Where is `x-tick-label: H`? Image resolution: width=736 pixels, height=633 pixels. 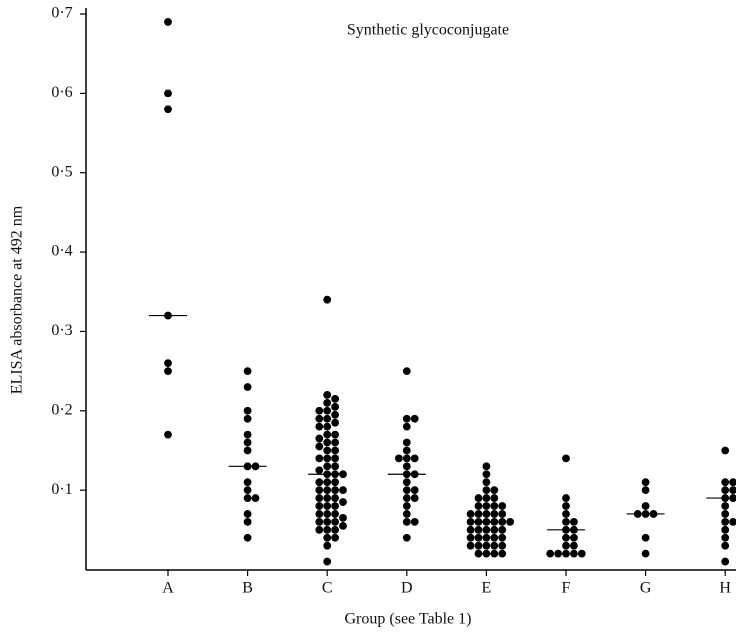
x-tick-label: H is located at coordinates (725, 588).